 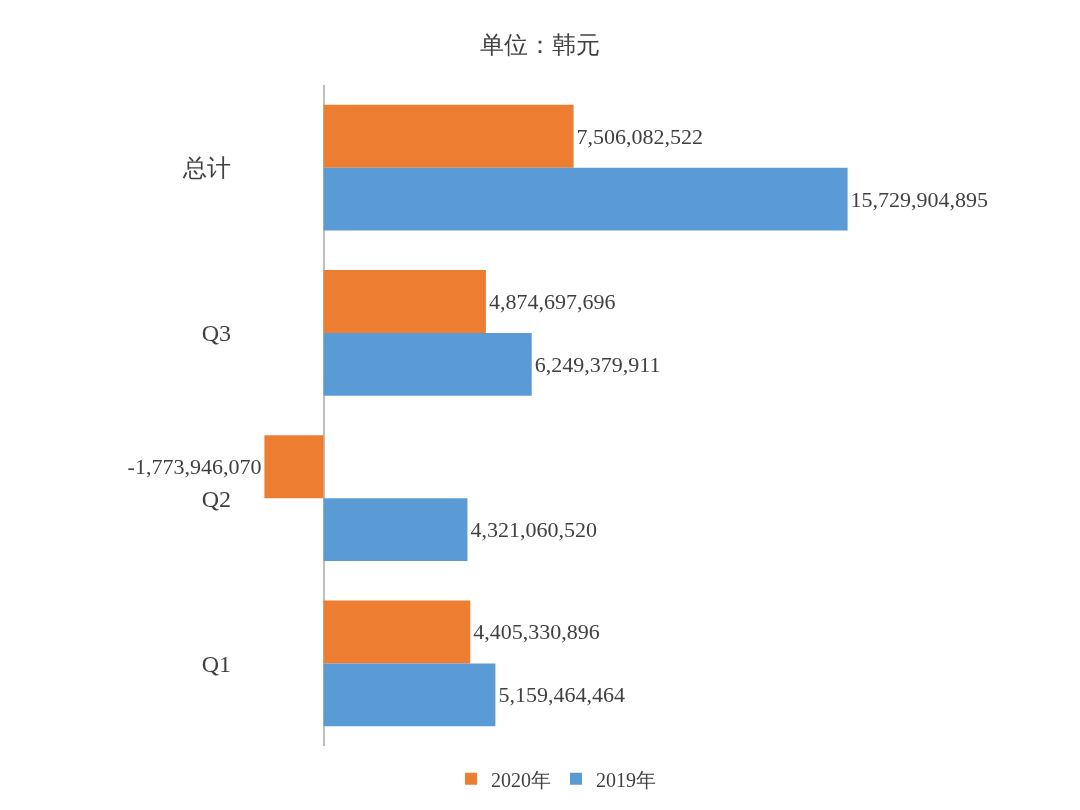 What do you see at coordinates (919, 199) in the screenshot?
I see `data-label: 15,729,904,895` at bounding box center [919, 199].